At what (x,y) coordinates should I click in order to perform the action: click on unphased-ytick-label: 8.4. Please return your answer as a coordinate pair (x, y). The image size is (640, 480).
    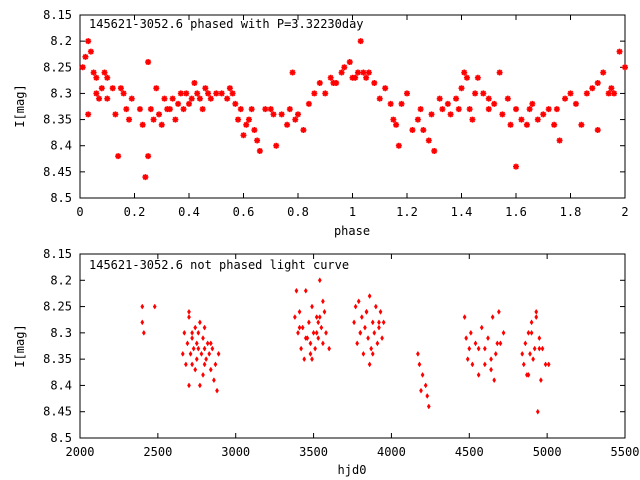
    Looking at the image, I should click on (61, 385).